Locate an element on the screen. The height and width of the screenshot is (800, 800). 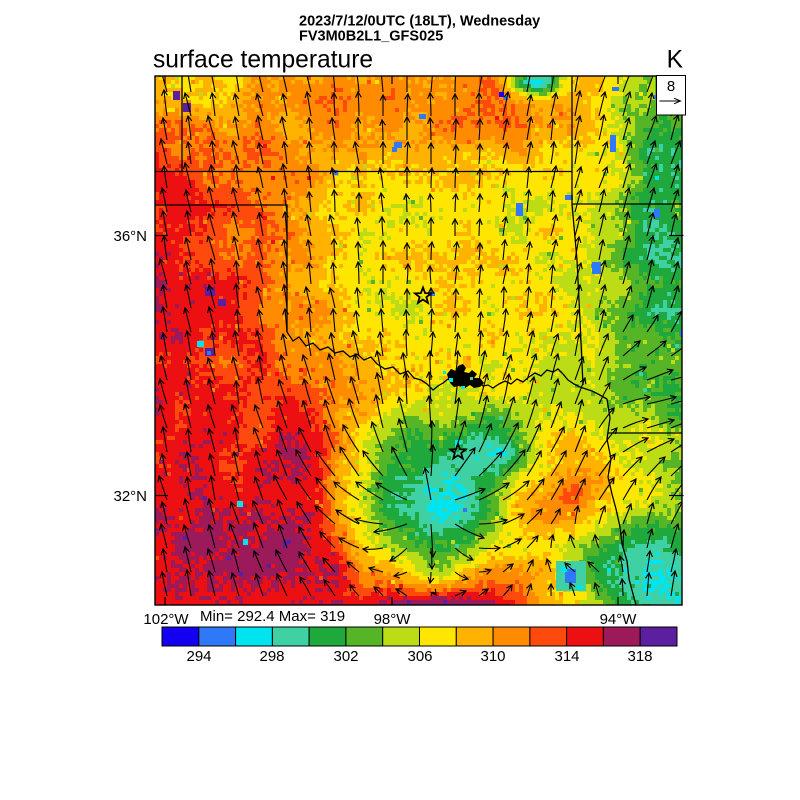
svg-text: 94°W is located at coordinates (619, 619).